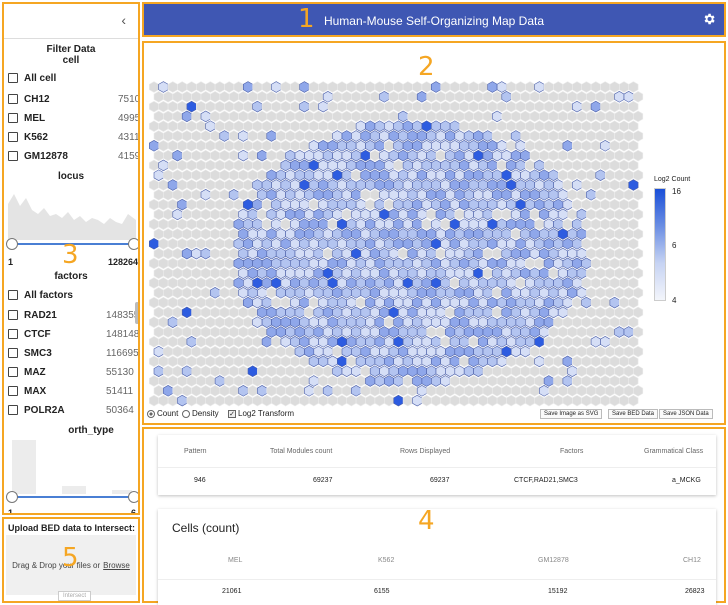  Describe the element at coordinates (12, 497) in the screenshot. I see `orth-slider-min-handle` at that location.